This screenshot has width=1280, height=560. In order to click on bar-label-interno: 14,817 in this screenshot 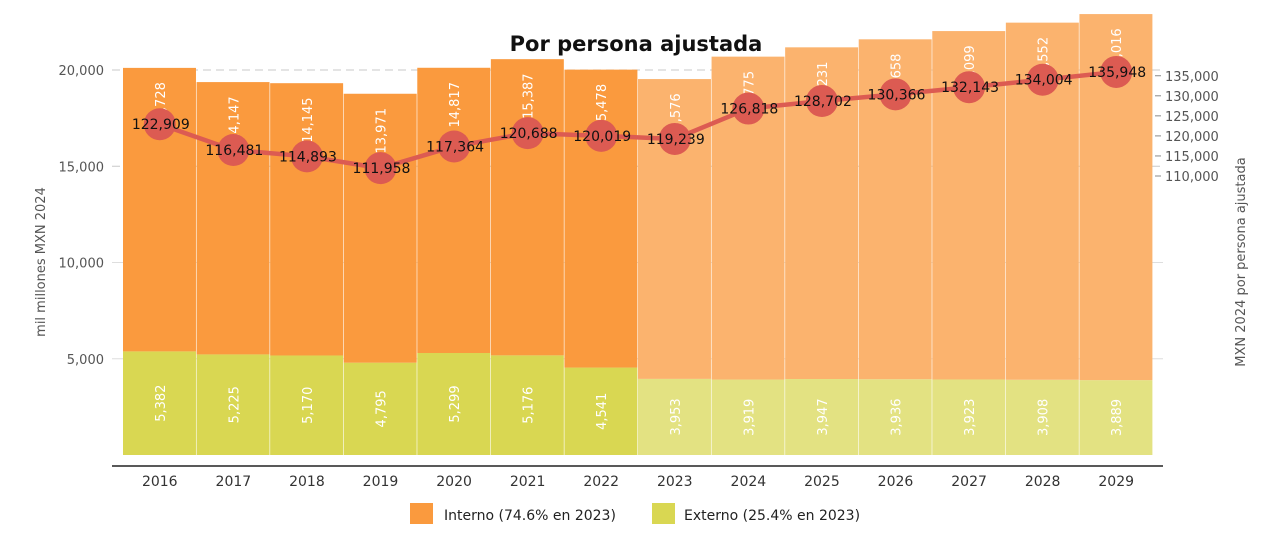, I will do `click(455, 105)`.